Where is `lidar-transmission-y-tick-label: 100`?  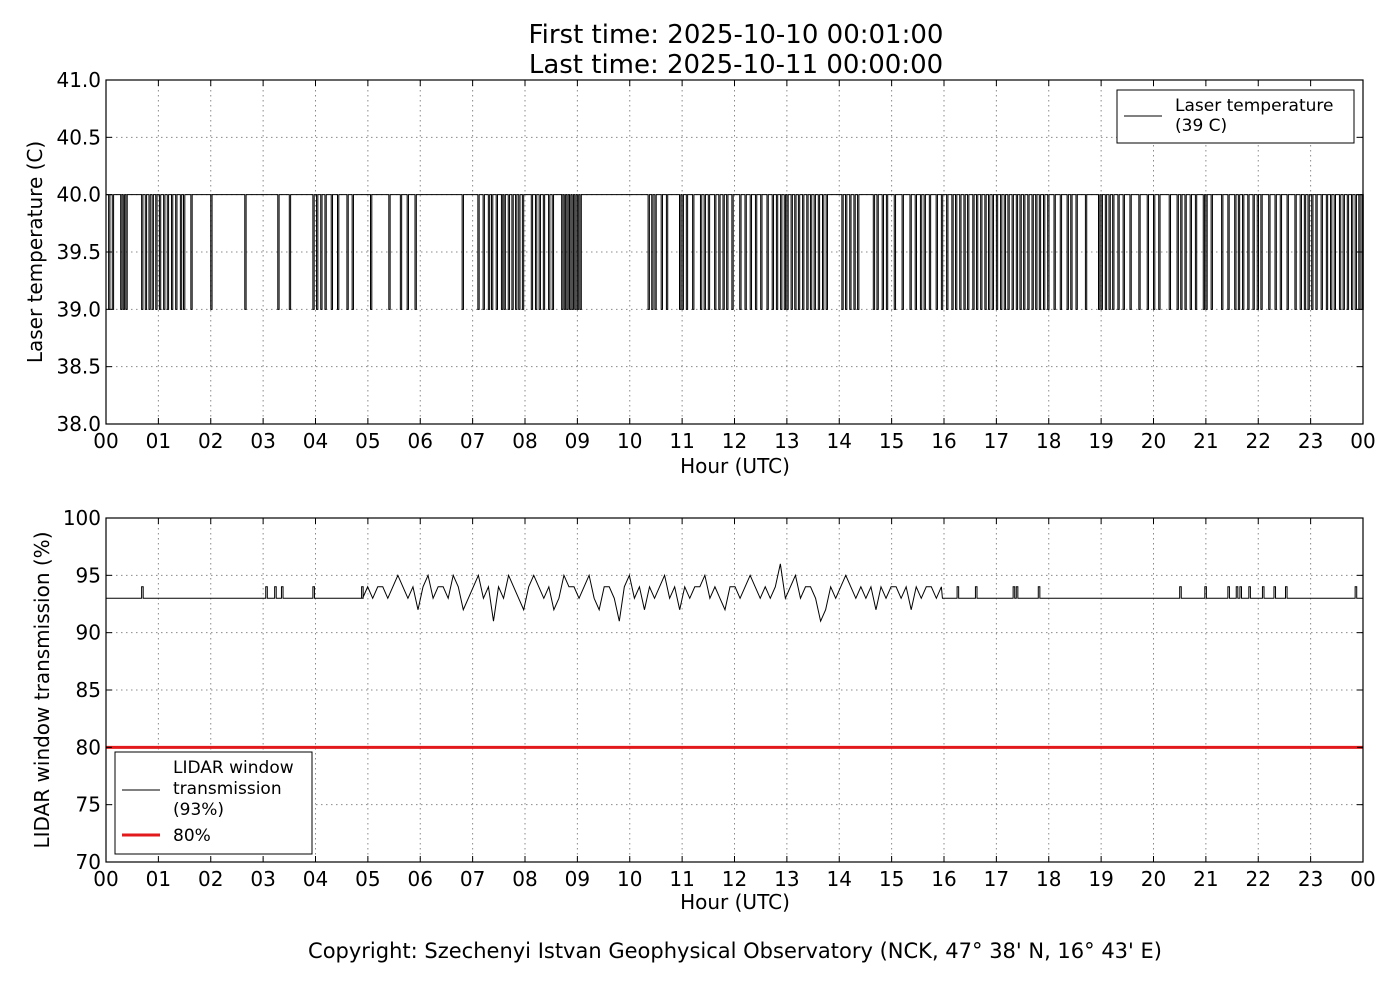
lidar-transmission-y-tick-label: 100 is located at coordinates (82, 518).